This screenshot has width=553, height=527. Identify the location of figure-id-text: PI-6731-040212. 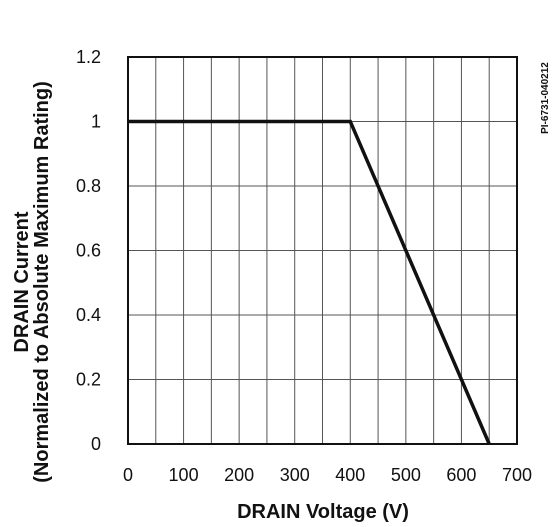
(545, 98).